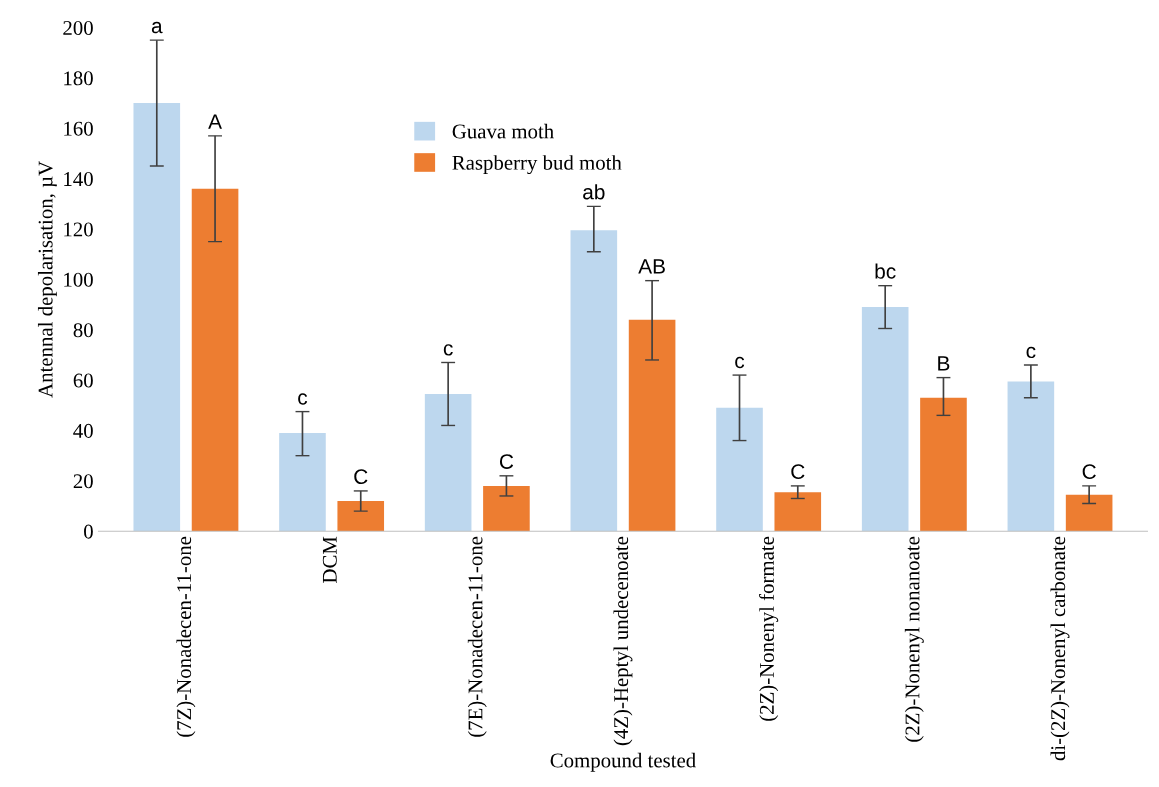 The width and height of the screenshot is (1159, 787). What do you see at coordinates (78, 279) in the screenshot?
I see `y-tick-label: 100` at bounding box center [78, 279].